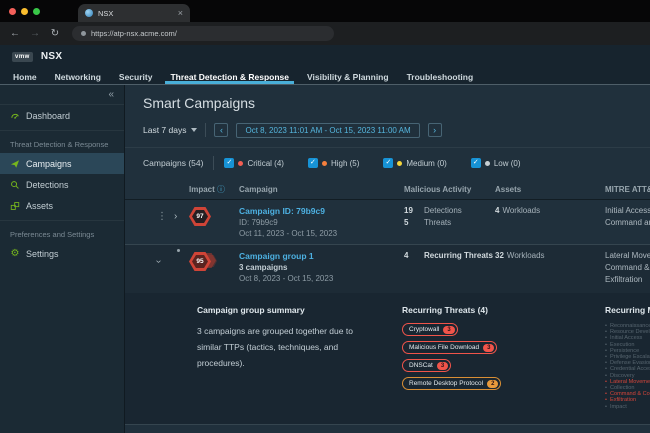 The height and width of the screenshot is (433, 650). What do you see at coordinates (35, 33) in the screenshot?
I see `forward-icon: →` at bounding box center [35, 33].